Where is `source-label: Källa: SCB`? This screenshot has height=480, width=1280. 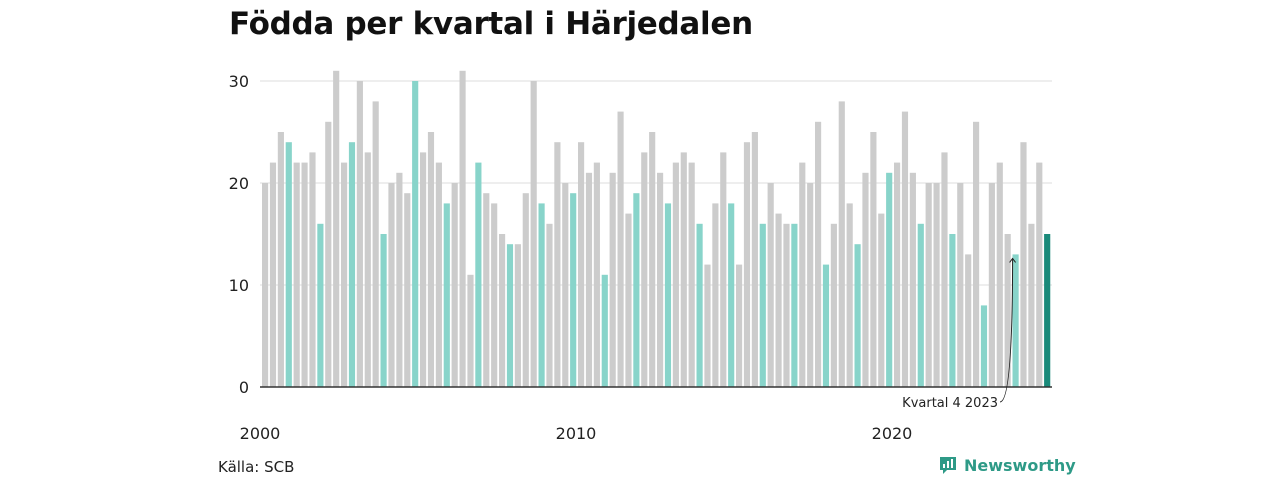
source-label: Källa: SCB is located at coordinates (256, 467).